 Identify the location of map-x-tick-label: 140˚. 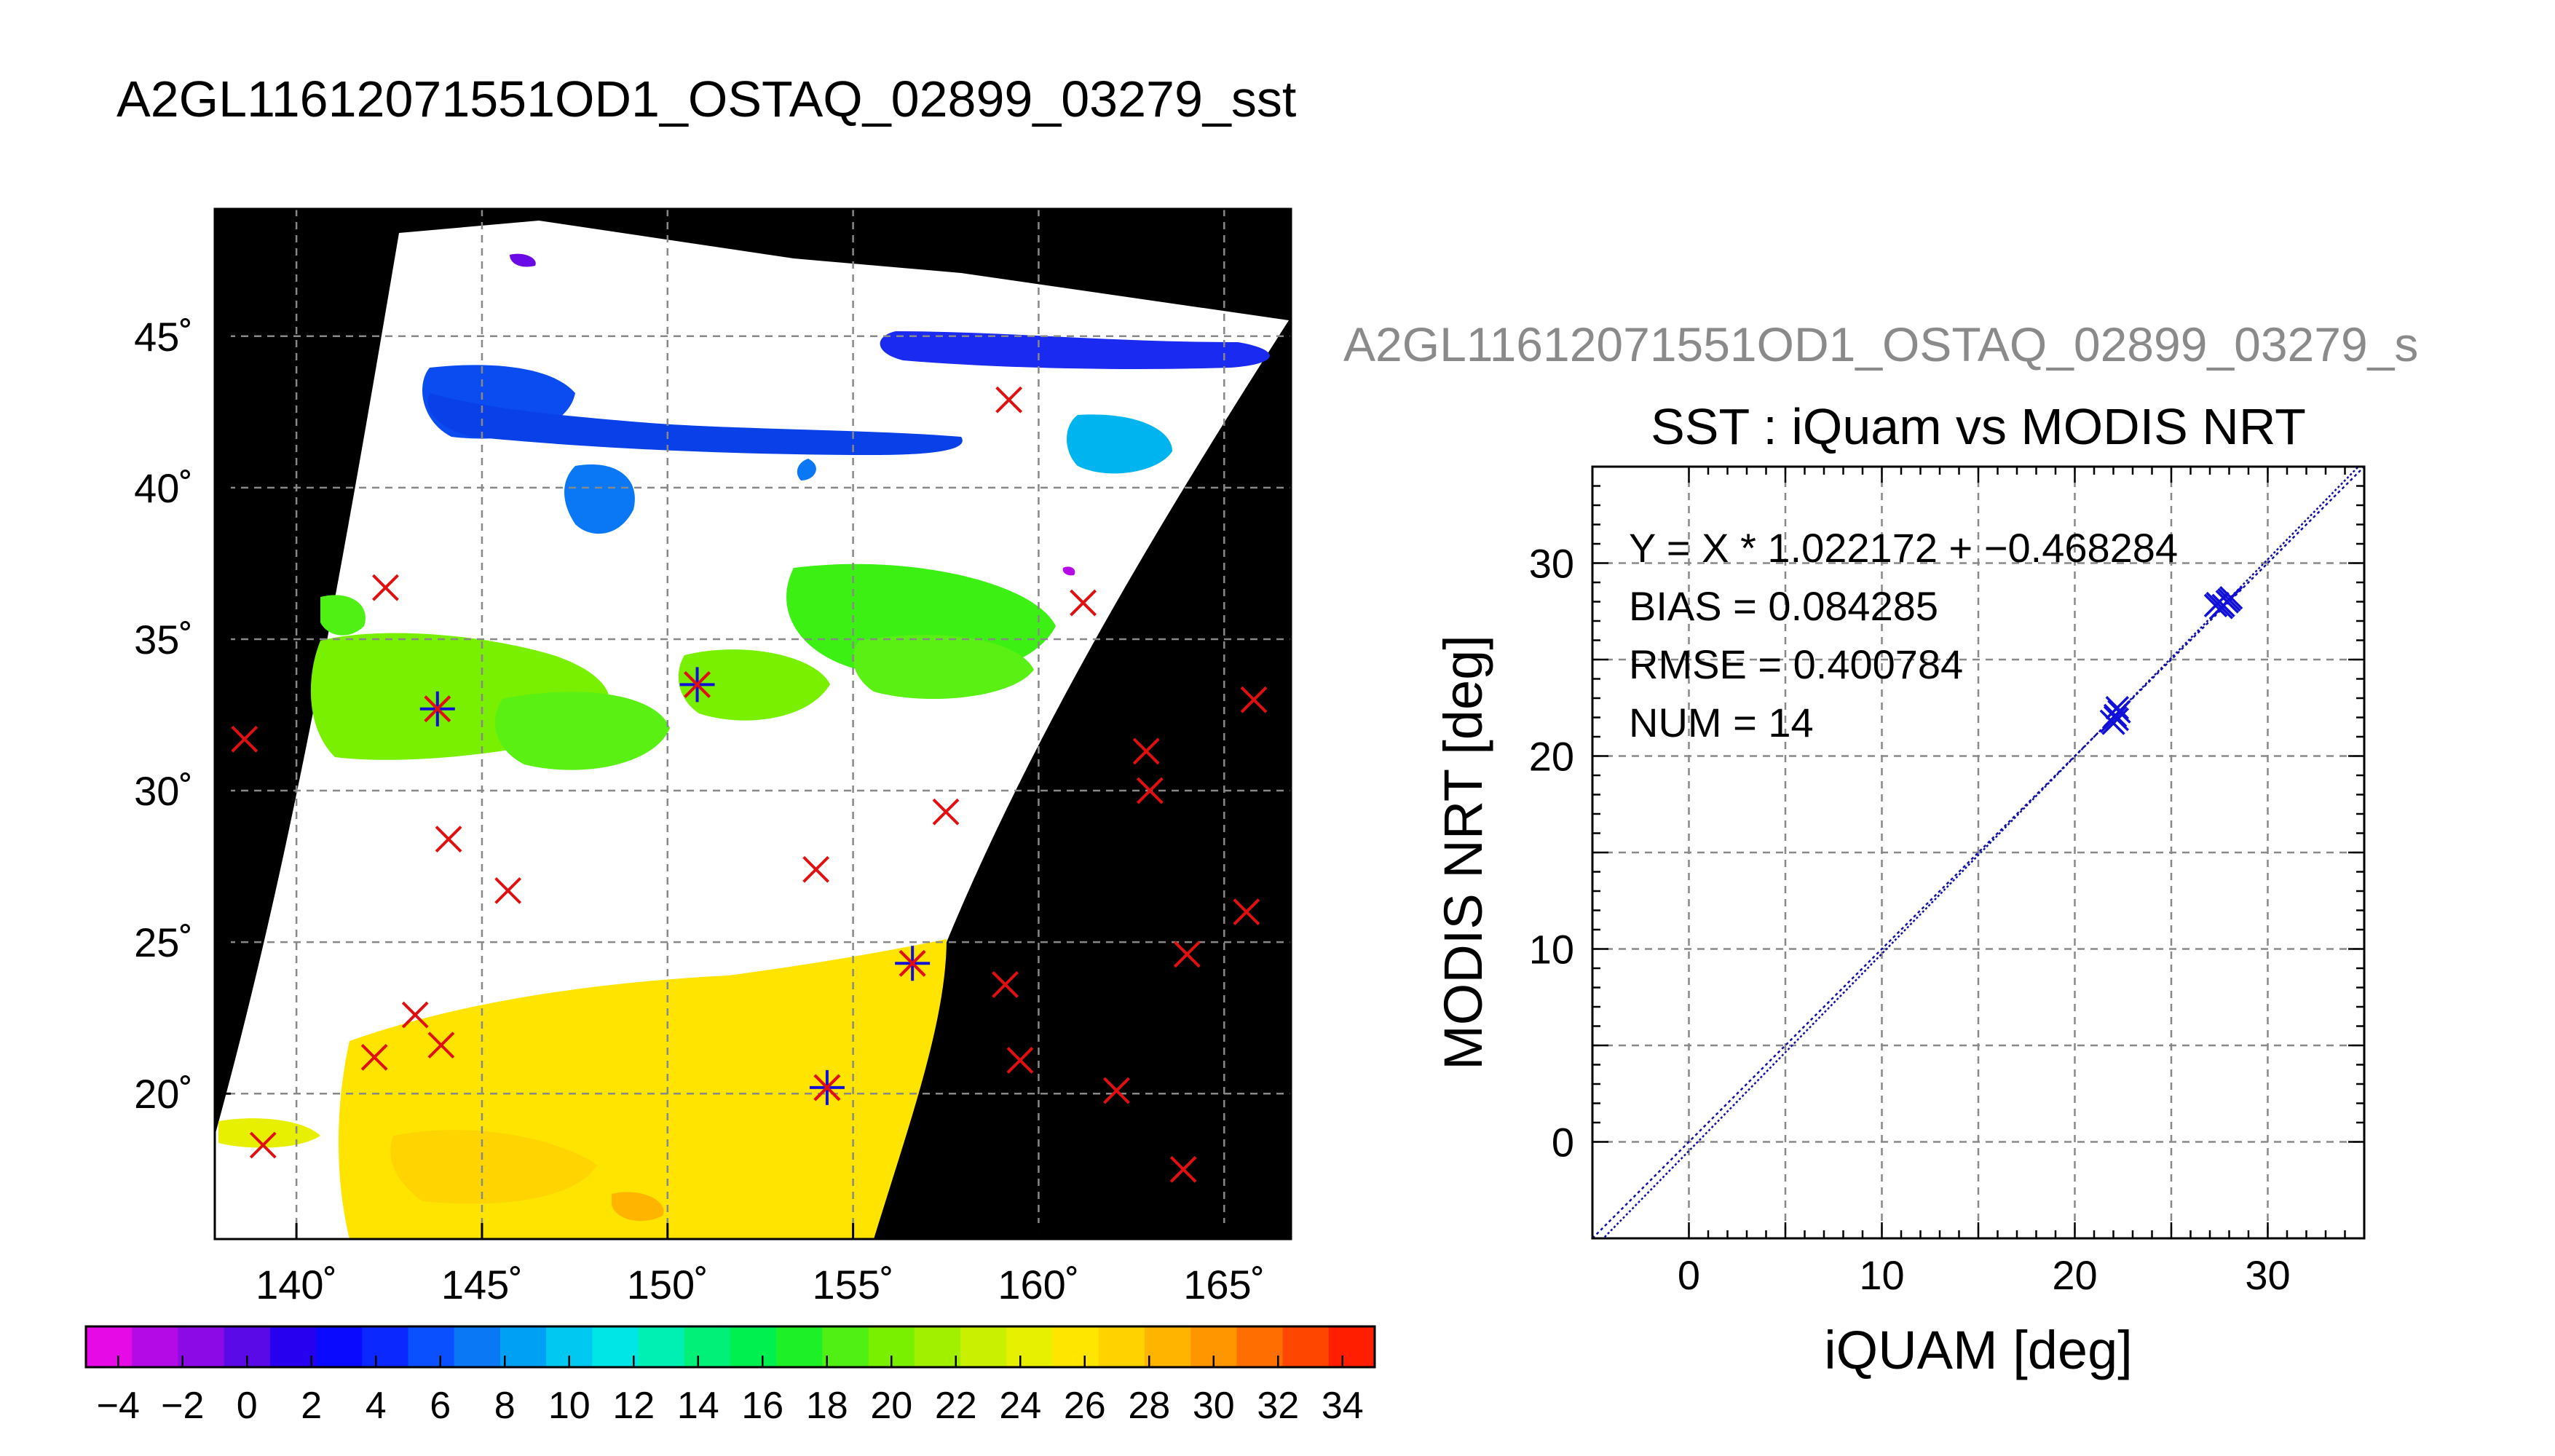
(296, 1284).